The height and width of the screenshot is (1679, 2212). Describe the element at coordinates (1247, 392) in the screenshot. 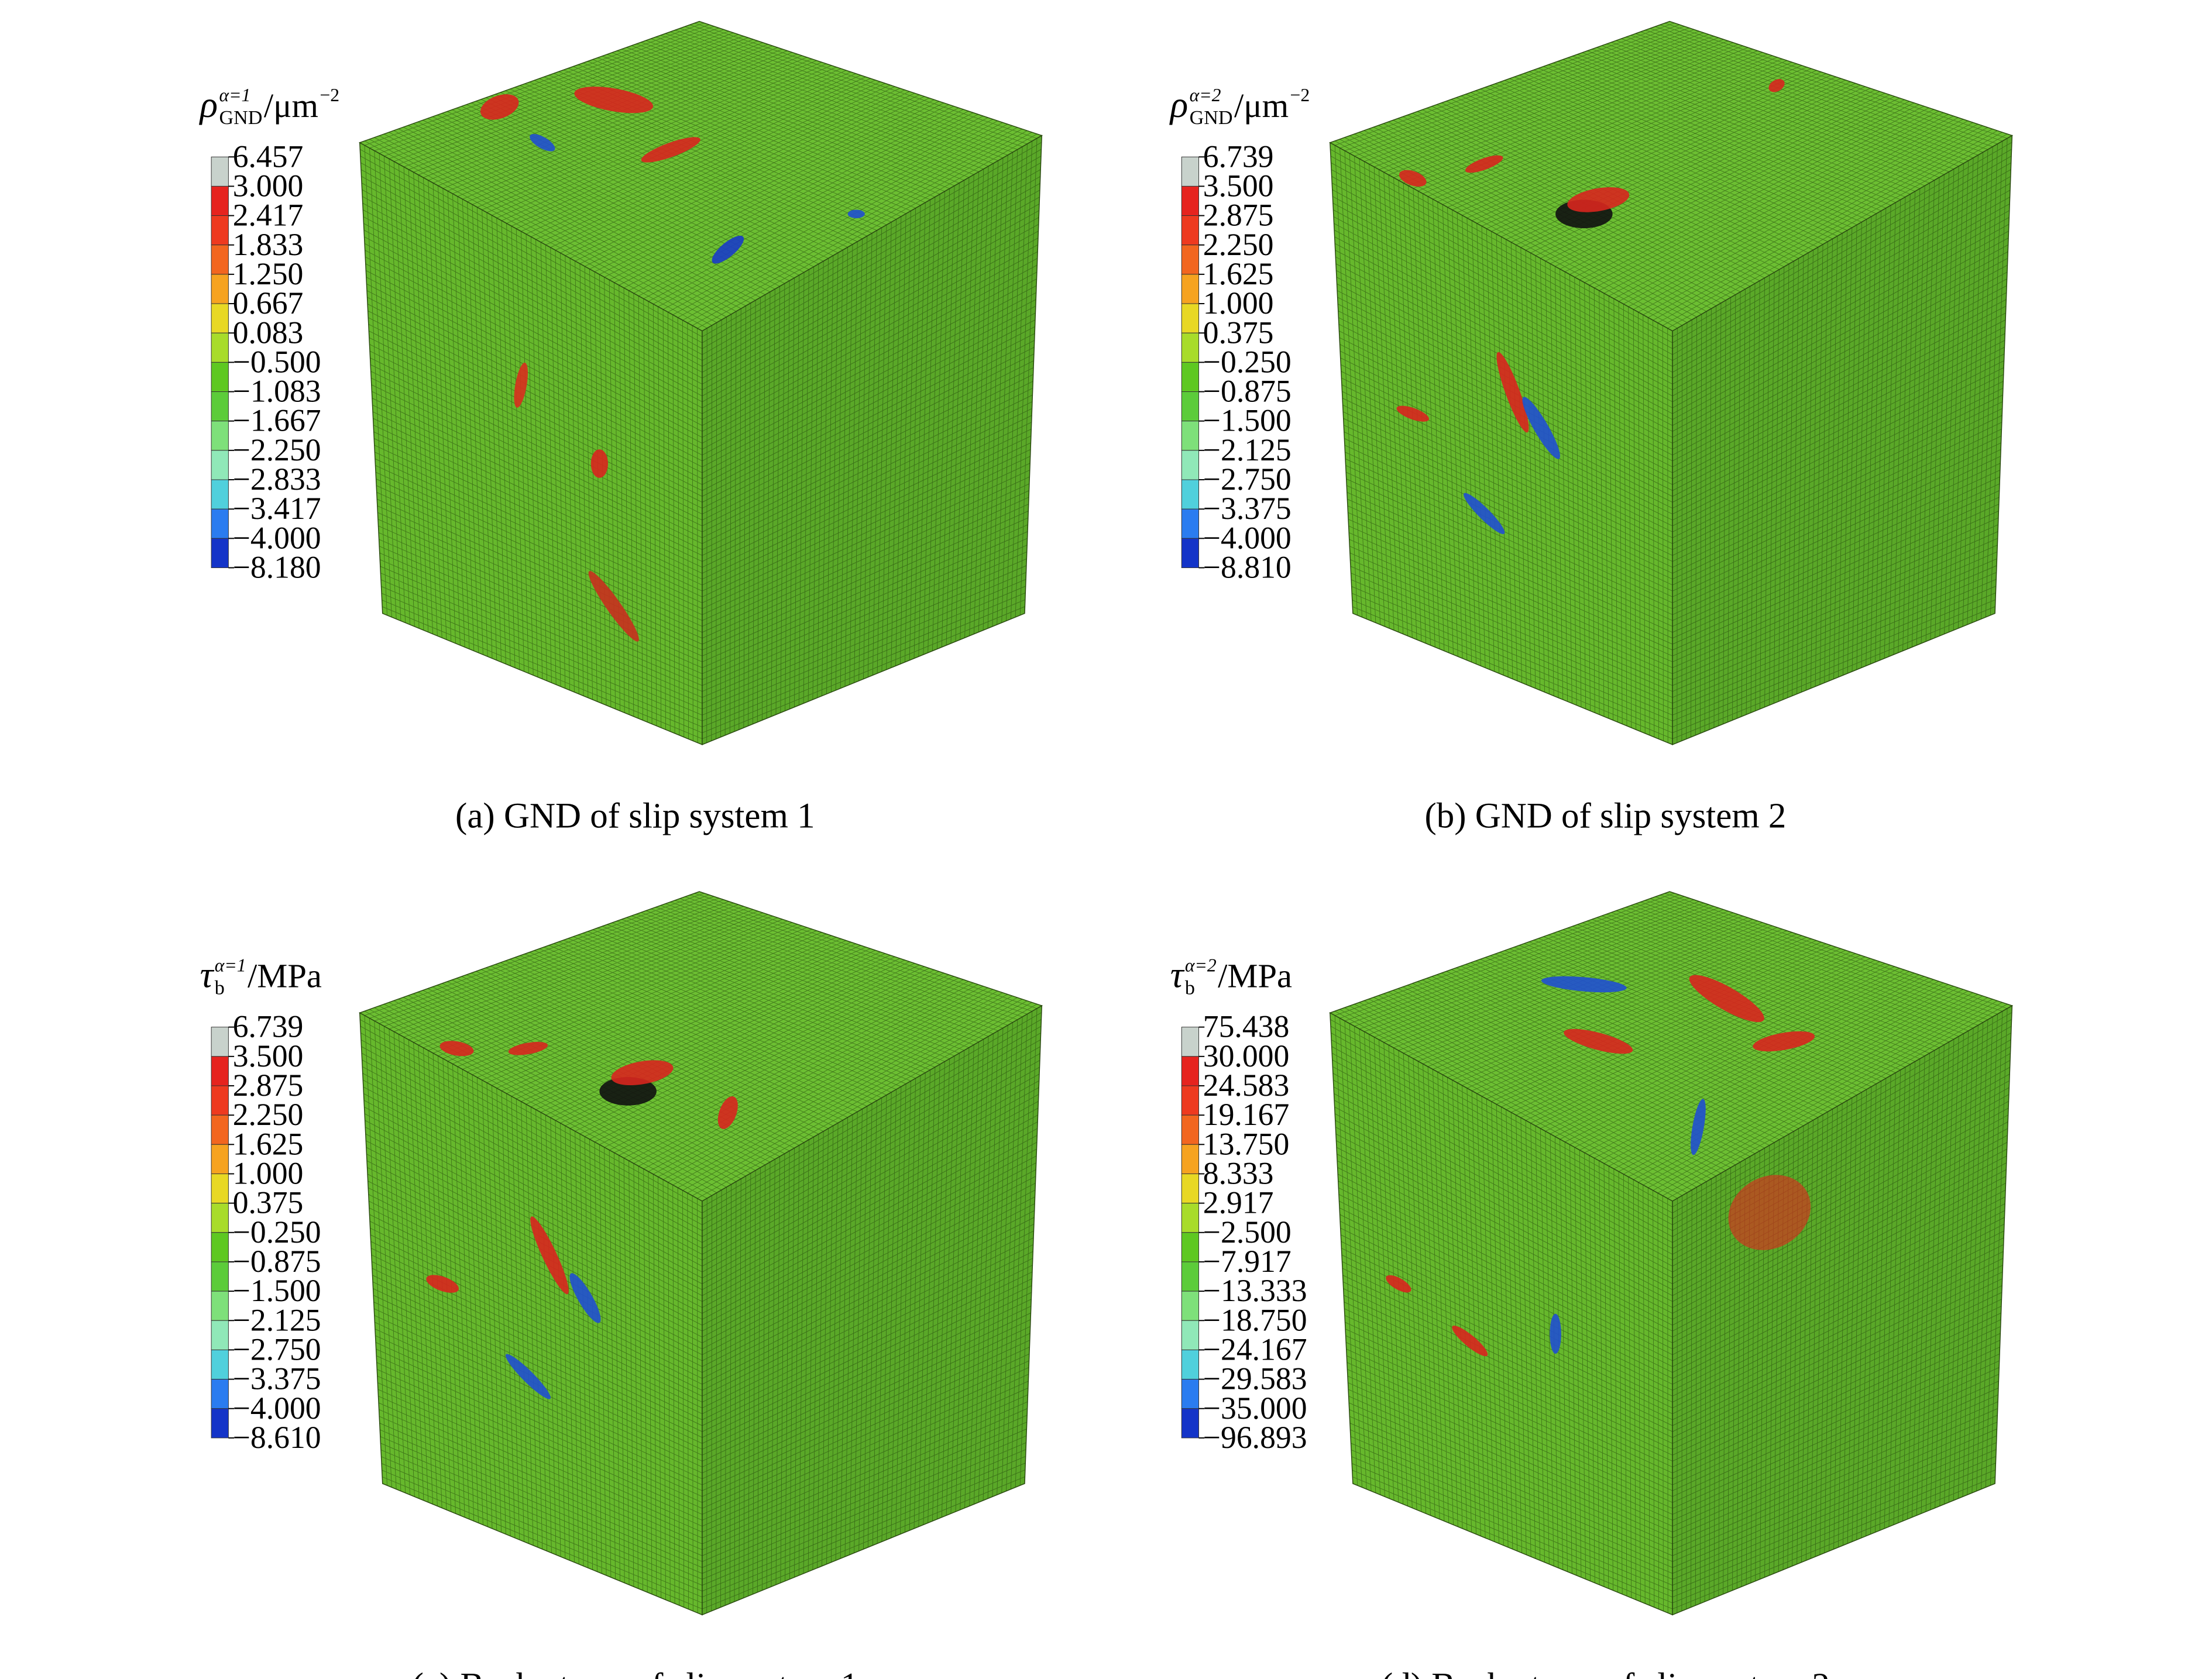

I see `legend-label: −0.875` at that location.